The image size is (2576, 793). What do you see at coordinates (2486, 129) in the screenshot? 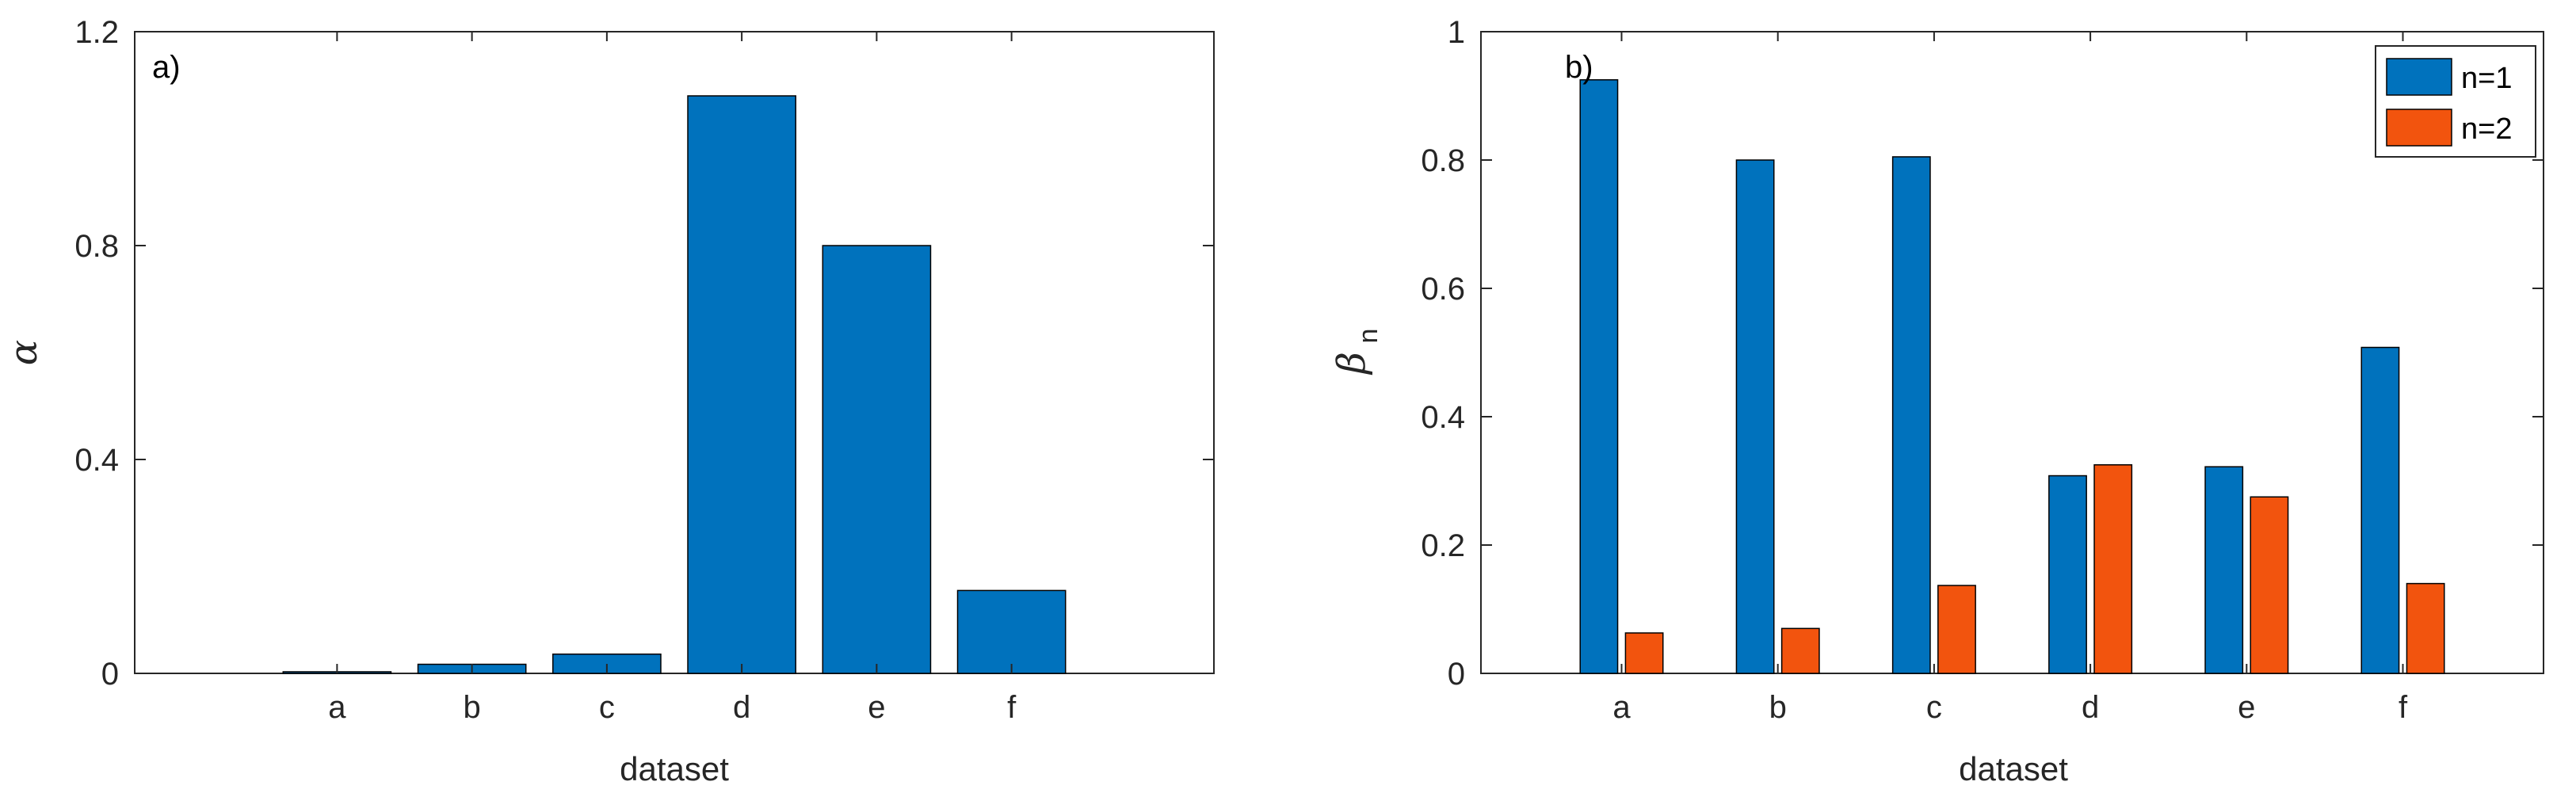
I see `legend-label-n2: n=2` at bounding box center [2486, 129].